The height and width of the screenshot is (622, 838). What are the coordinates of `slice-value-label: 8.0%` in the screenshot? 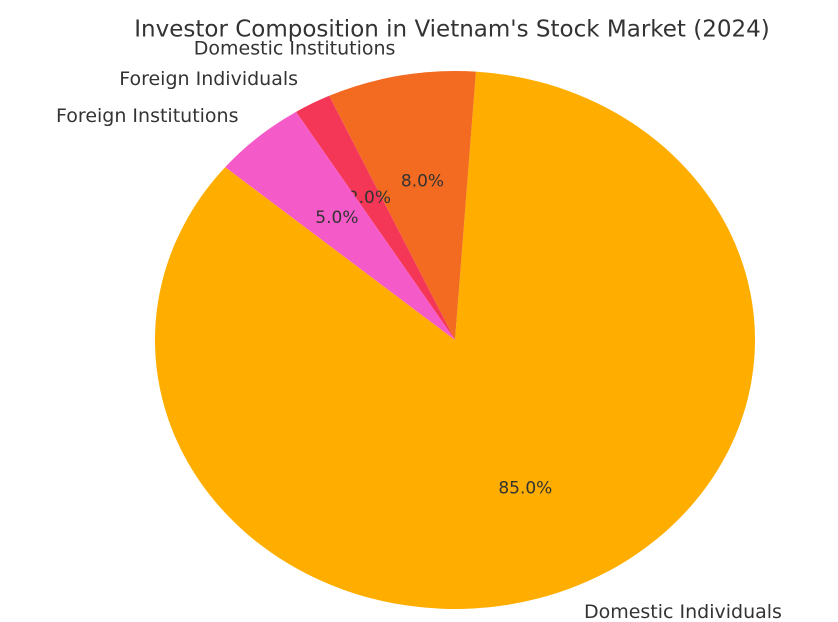 It's located at (422, 181).